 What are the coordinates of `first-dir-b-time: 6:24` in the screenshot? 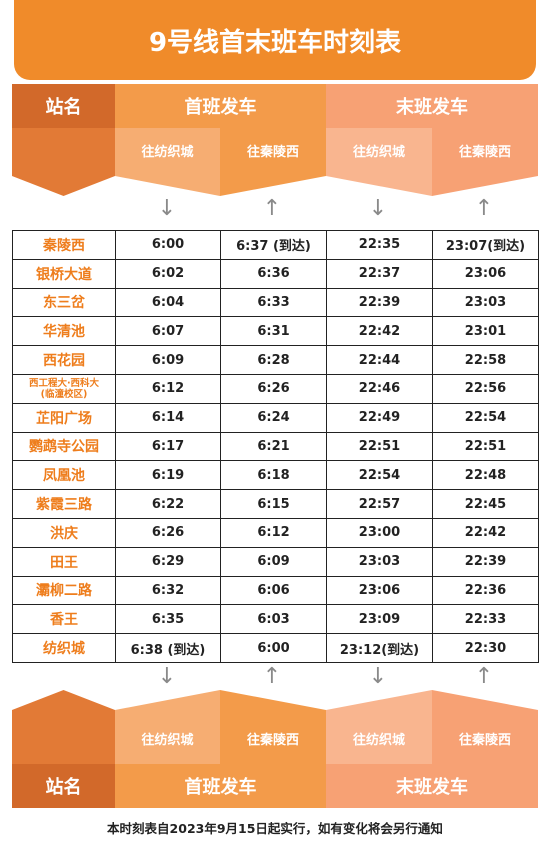 It's located at (273, 417).